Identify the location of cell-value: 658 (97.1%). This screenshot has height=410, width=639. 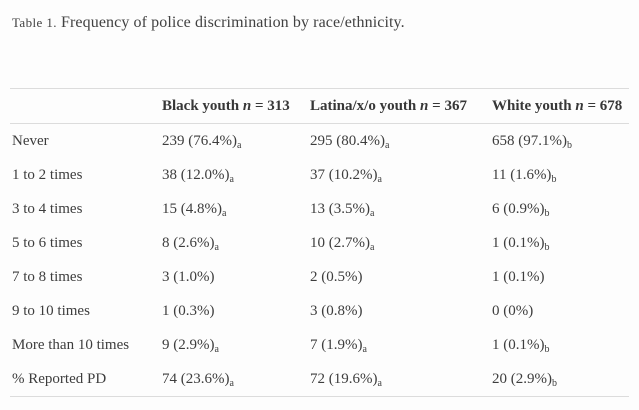
(529, 140).